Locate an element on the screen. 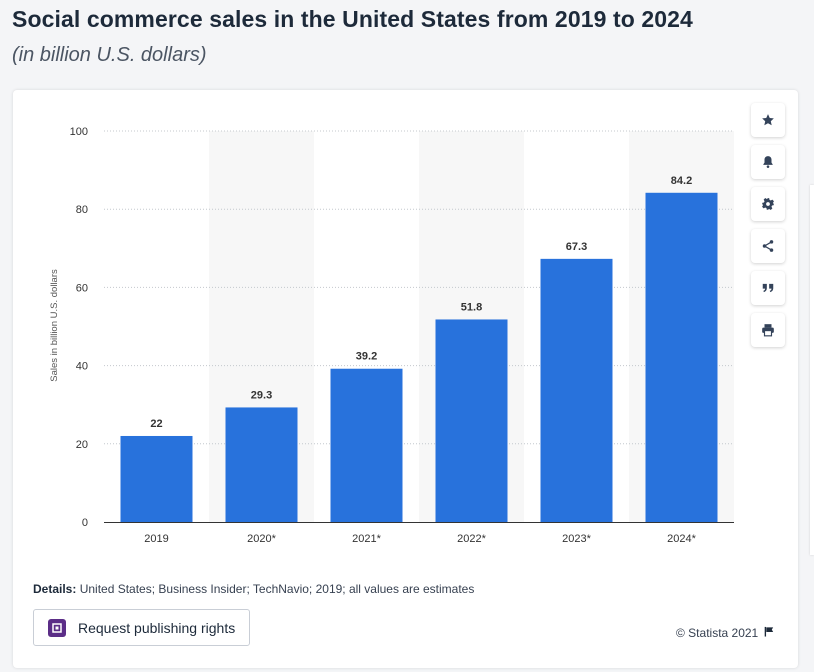  x-tick-label: 2020* is located at coordinates (261, 539).